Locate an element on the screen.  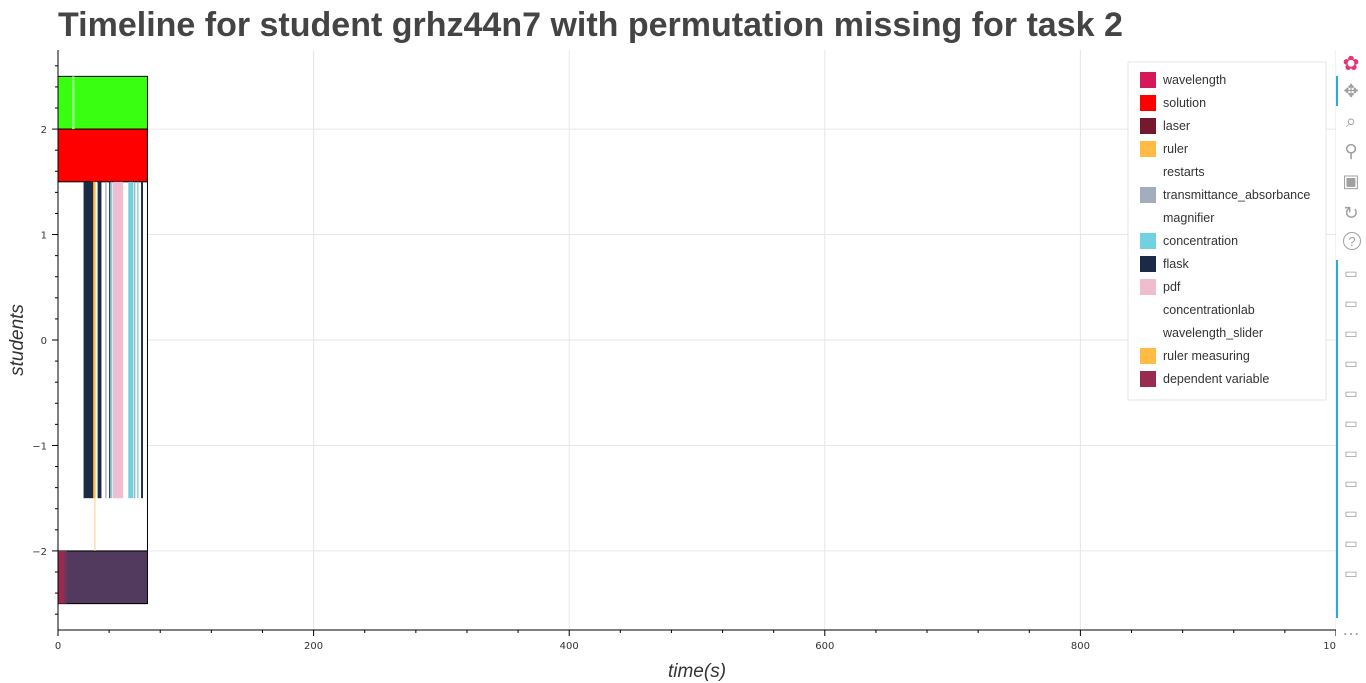
legend-label: laser is located at coordinates (1176, 126).